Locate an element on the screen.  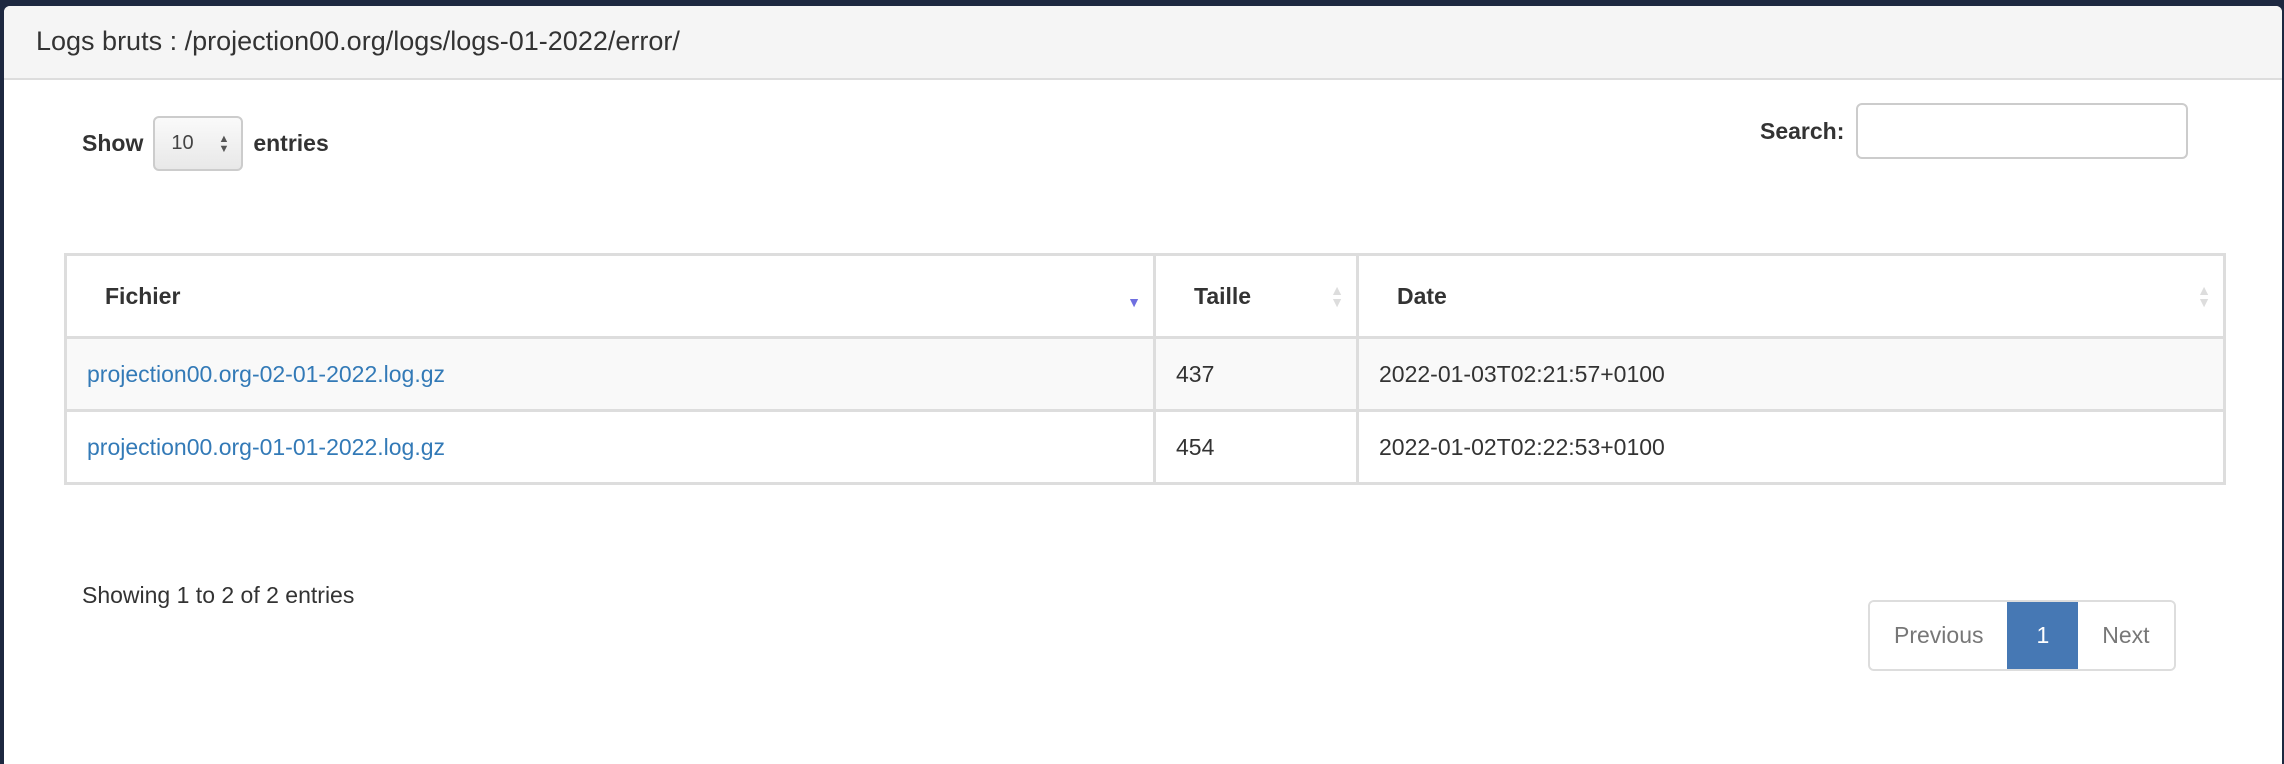
search-input is located at coordinates (2022, 131).